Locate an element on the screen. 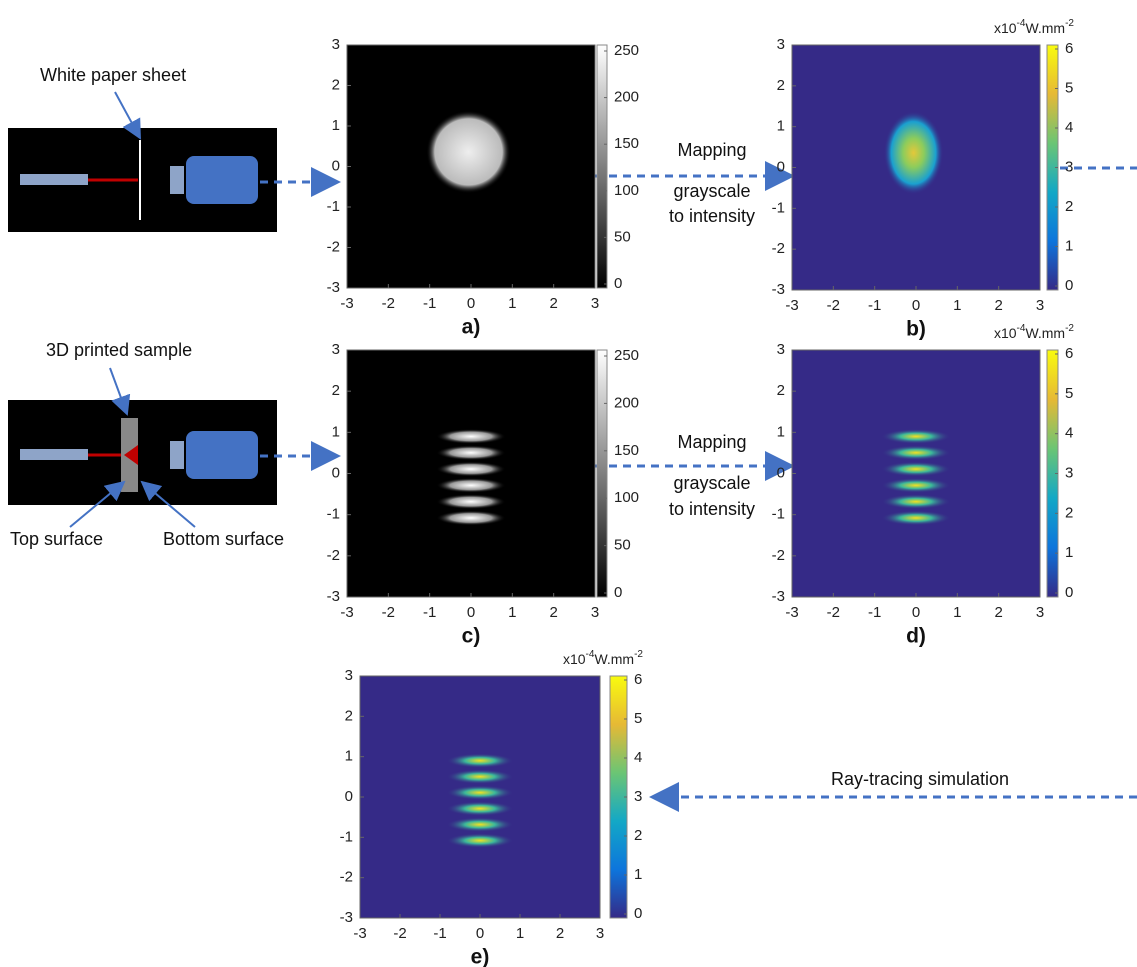  simulation-label: Ray-tracing simulation is located at coordinates (920, 779).